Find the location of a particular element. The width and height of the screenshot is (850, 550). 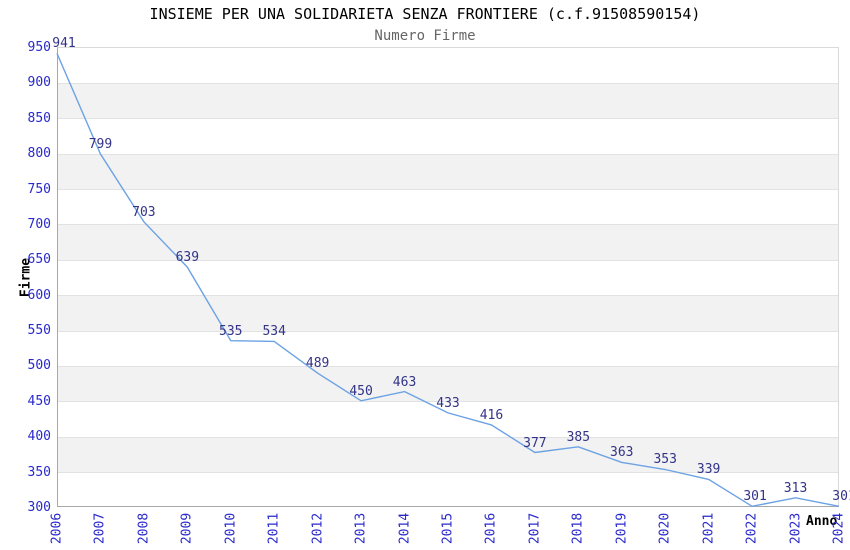

y-tick-label: 800 is located at coordinates (39, 154).